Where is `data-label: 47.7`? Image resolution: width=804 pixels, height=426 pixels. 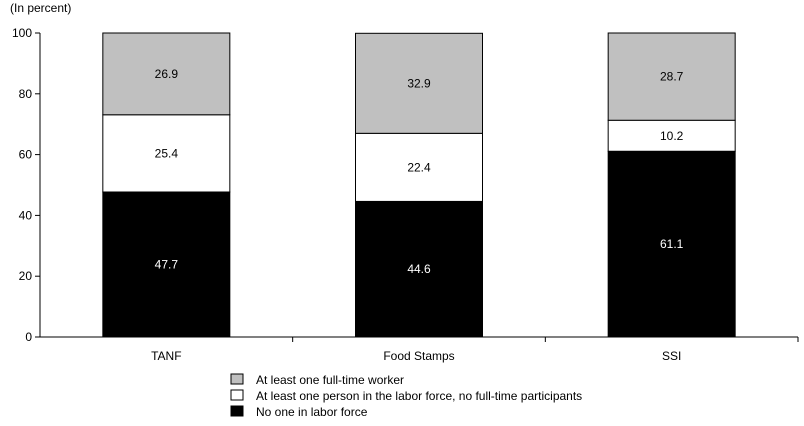
data-label: 47.7 is located at coordinates (167, 264).